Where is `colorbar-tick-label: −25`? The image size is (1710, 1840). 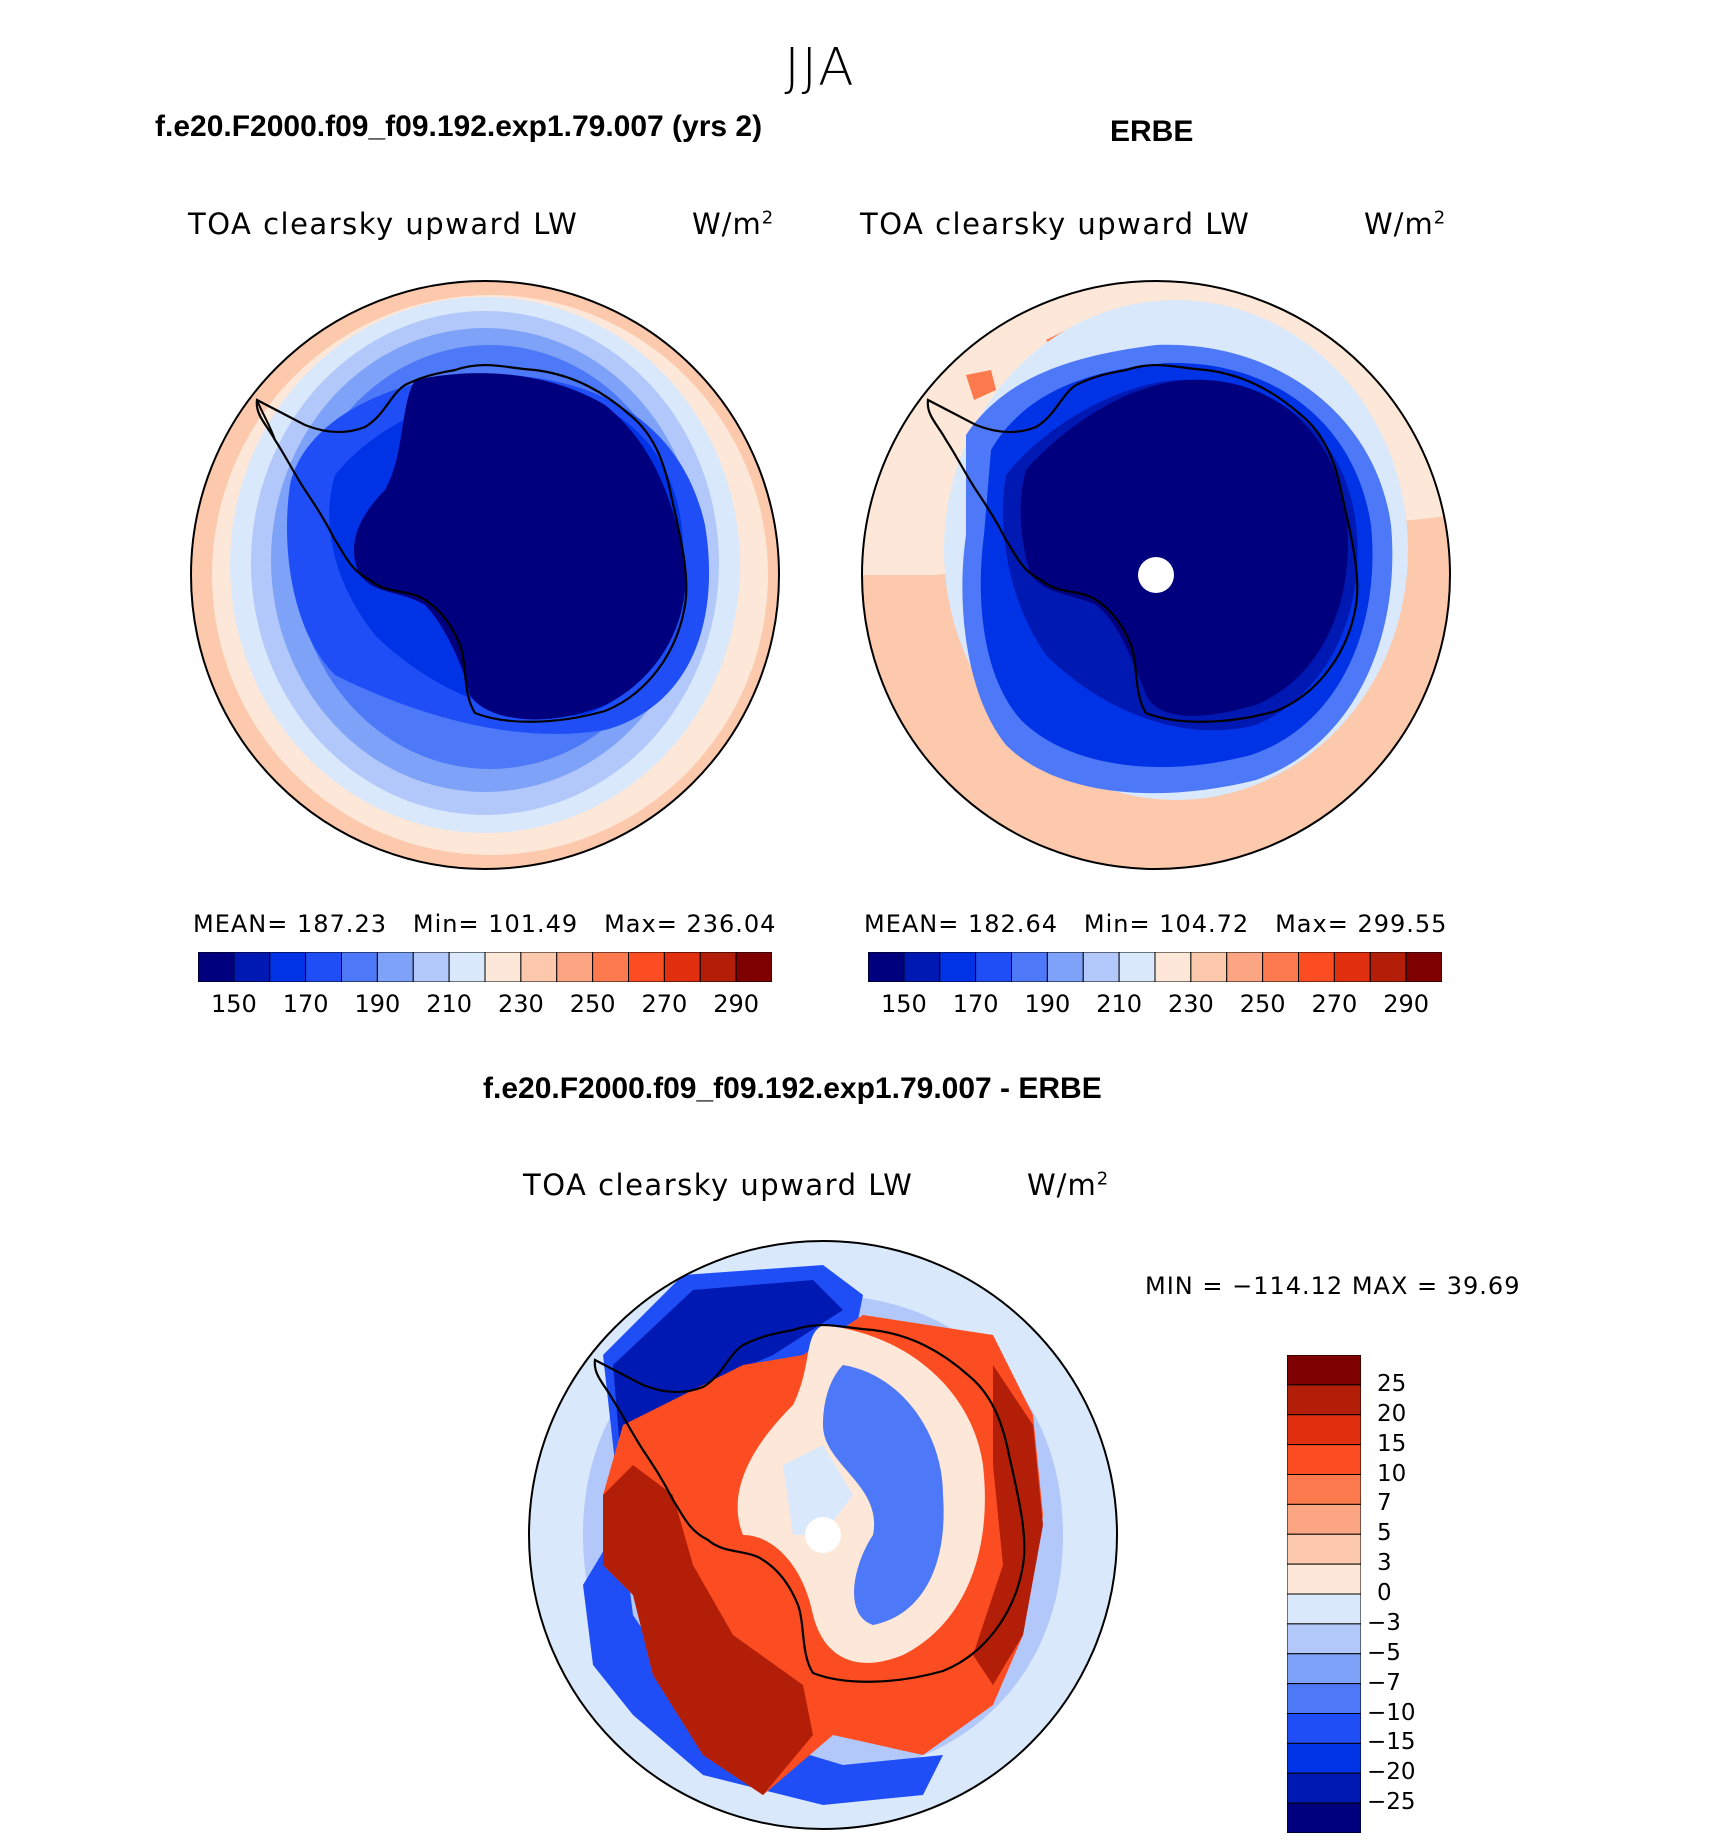 colorbar-tick-label: −25 is located at coordinates (1391, 1802).